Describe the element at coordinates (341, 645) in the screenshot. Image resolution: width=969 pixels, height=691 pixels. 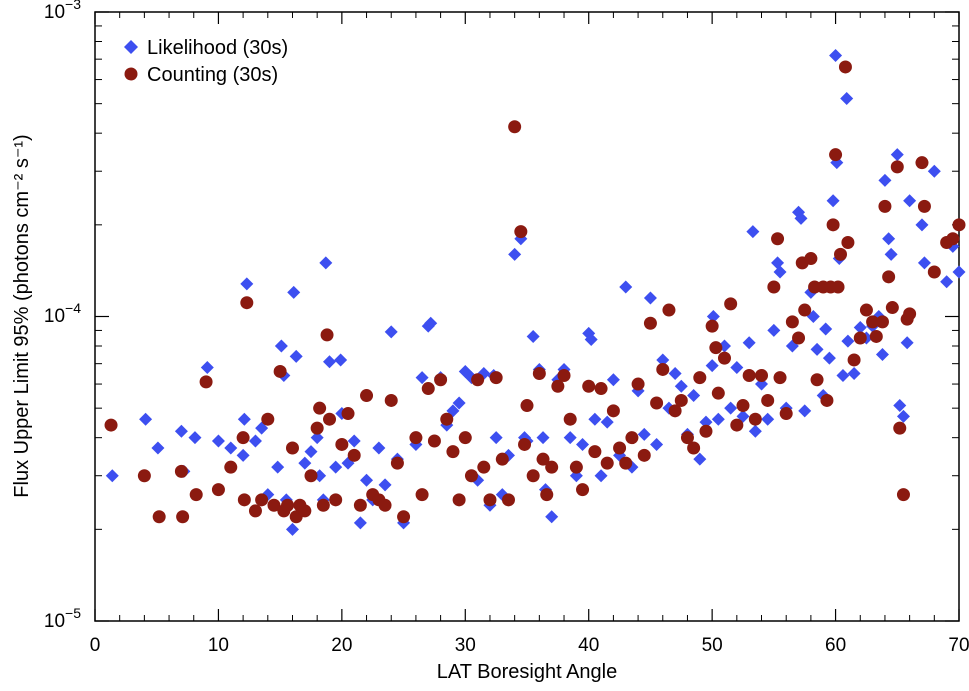
I see `x-tick-label-20: 20` at that location.